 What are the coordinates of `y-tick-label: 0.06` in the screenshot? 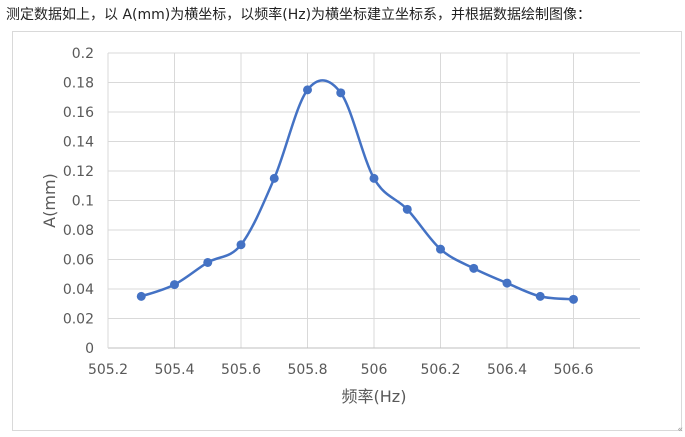 It's located at (78, 261).